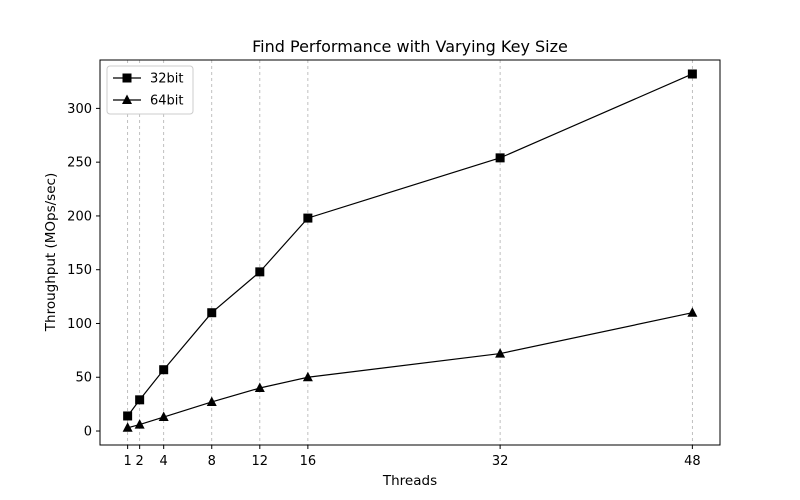 The height and width of the screenshot is (500, 800). I want to click on legend-label-32bit: 32bit, so click(167, 79).